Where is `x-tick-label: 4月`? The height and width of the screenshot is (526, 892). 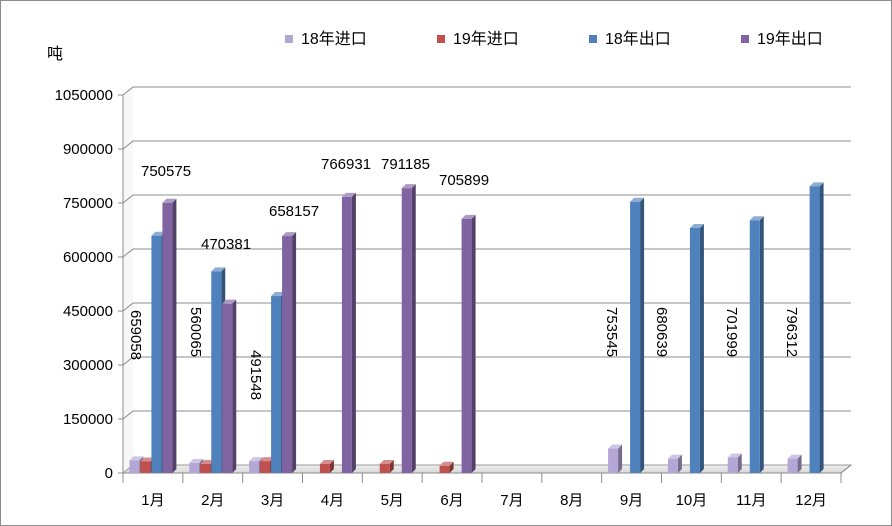 x-tick-label: 4月 is located at coordinates (332, 500).